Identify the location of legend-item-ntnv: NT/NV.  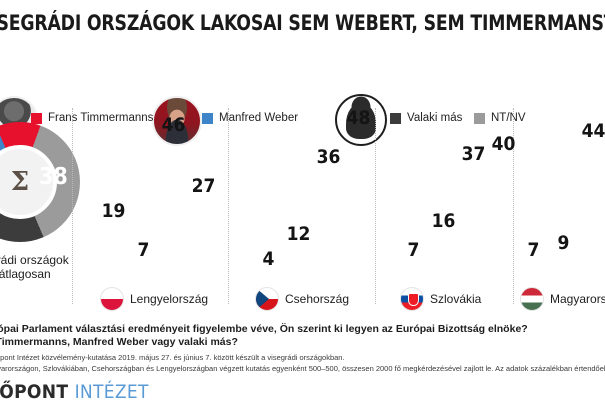
(500, 118).